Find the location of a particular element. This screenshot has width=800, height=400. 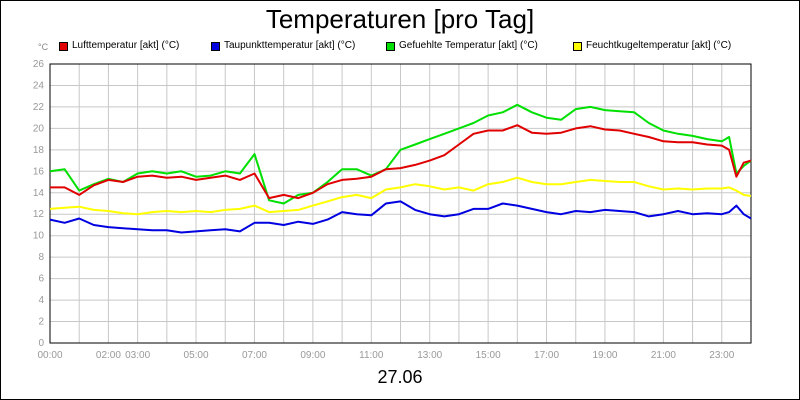

x-tick-label: 05:00 is located at coordinates (196, 355).